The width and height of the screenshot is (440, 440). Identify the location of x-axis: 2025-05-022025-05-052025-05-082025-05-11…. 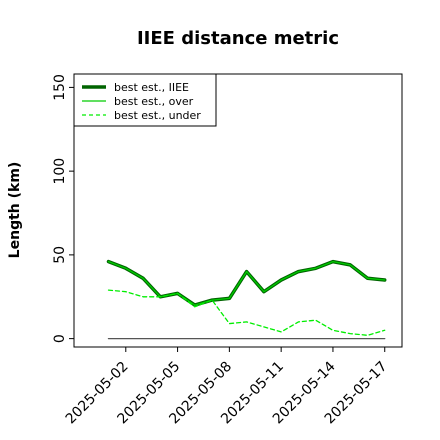
(227, 387).